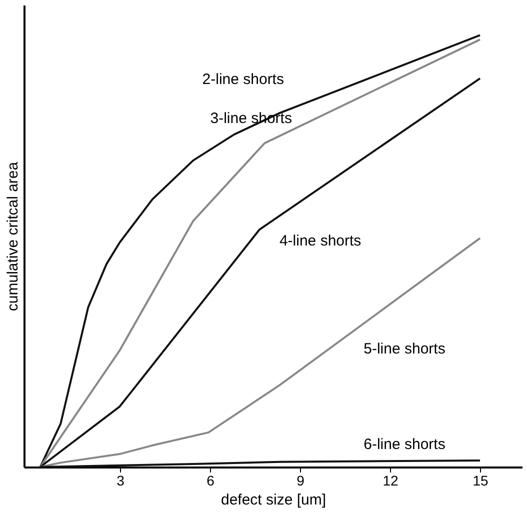 The width and height of the screenshot is (527, 512). What do you see at coordinates (480, 480) in the screenshot?
I see `x-tick-label: 15` at bounding box center [480, 480].